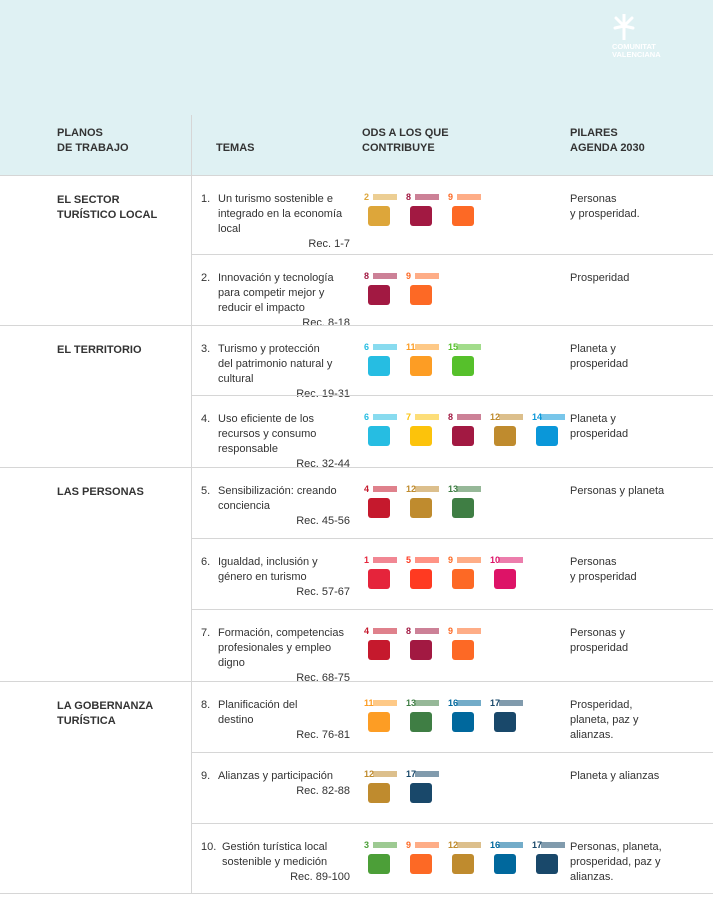 Image resolution: width=713 pixels, height=919 pixels. Describe the element at coordinates (277, 491) in the screenshot. I see `theme-text: Sensibilización: creando` at that location.